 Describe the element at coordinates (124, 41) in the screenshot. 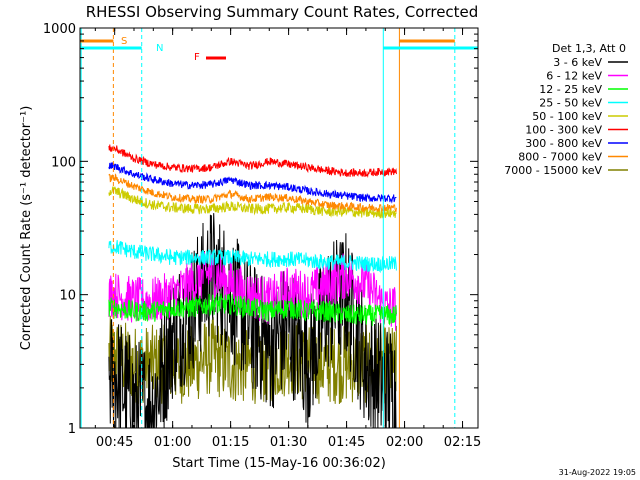

I see `flag-label: S` at that location.